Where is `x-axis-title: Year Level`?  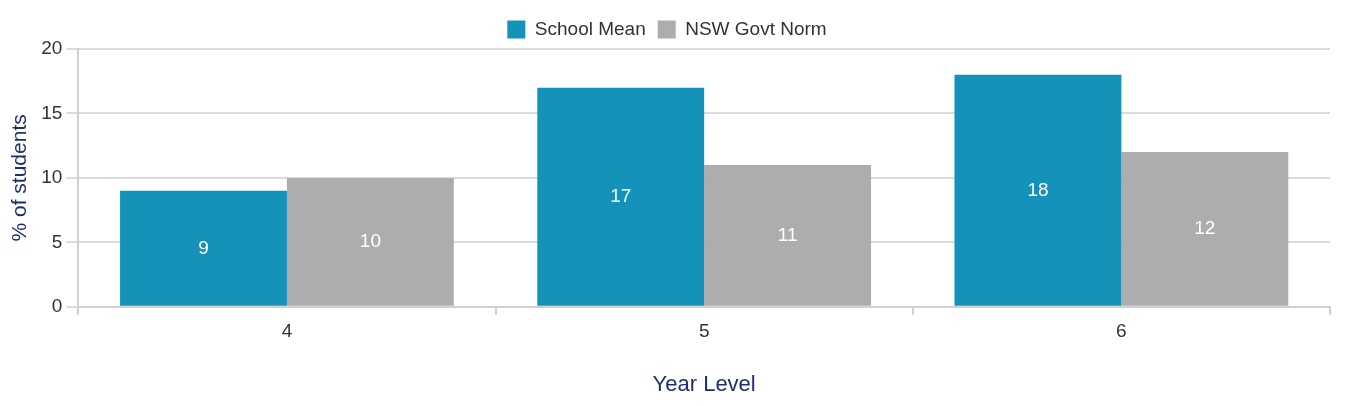 x-axis-title: Year Level is located at coordinates (704, 383).